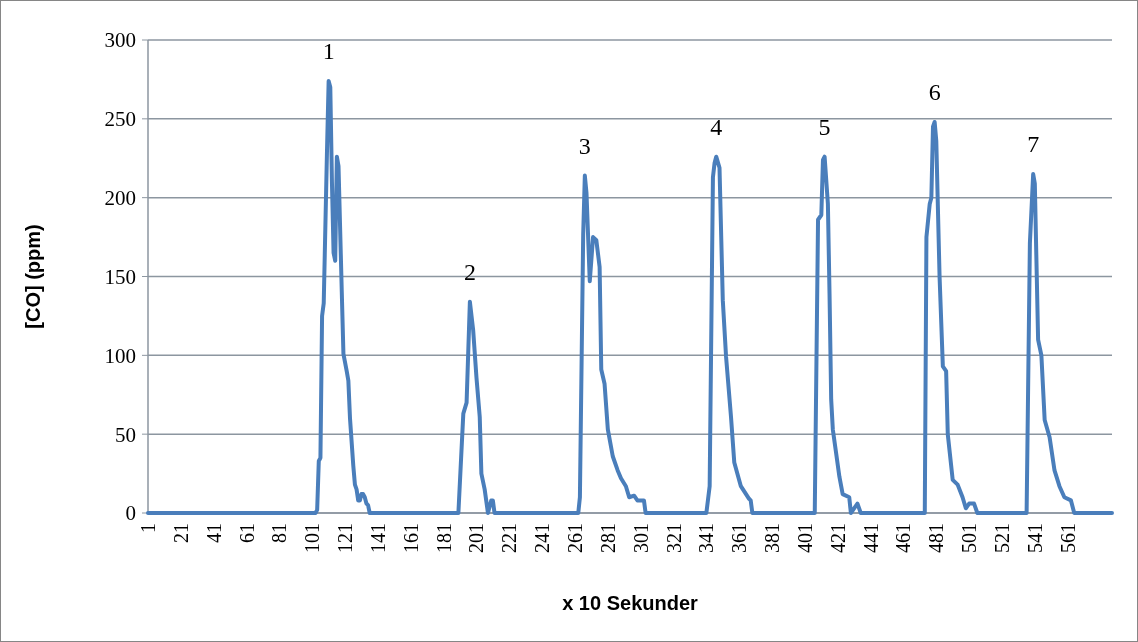 This screenshot has width=1138, height=642. Describe the element at coordinates (574, 538) in the screenshot. I see `x-tick-label: 261` at that location.